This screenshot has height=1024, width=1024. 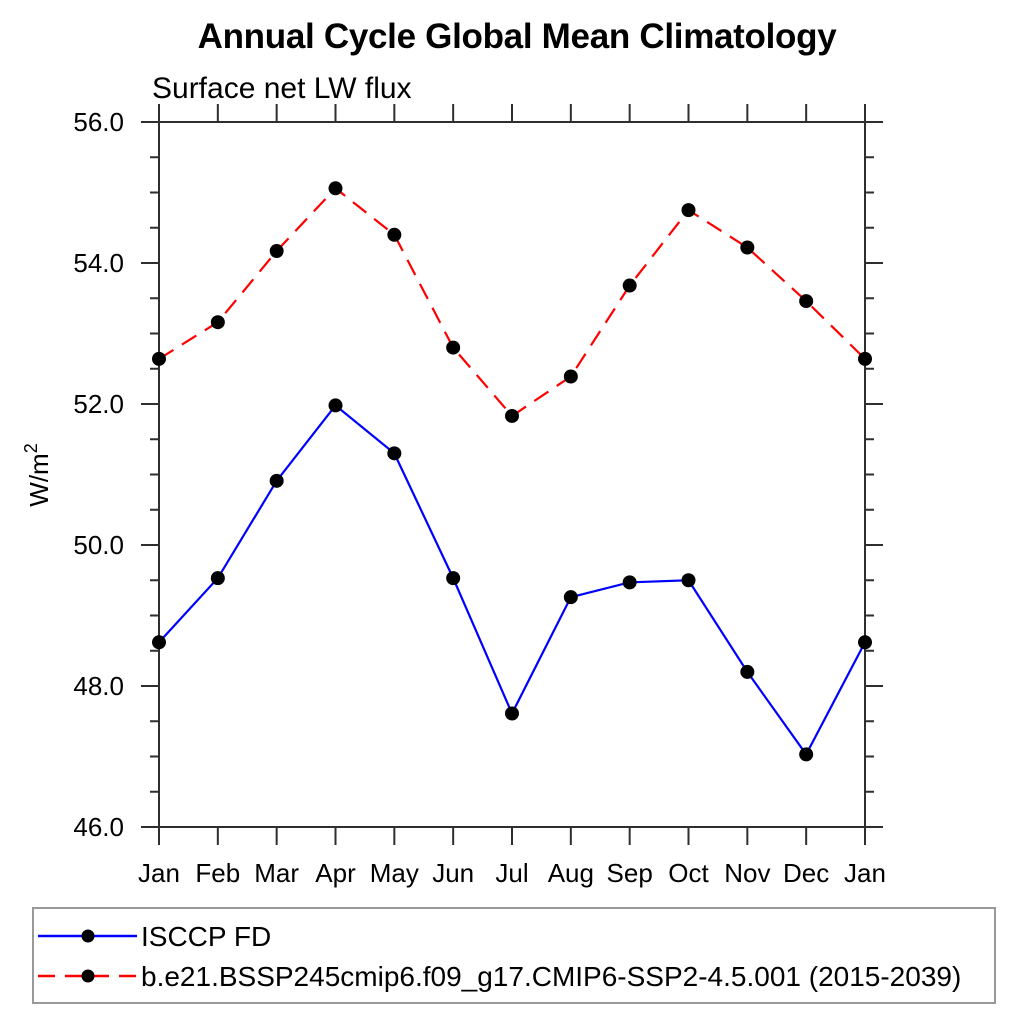 I want to click on x-tick-label: May, so click(x=394, y=873).